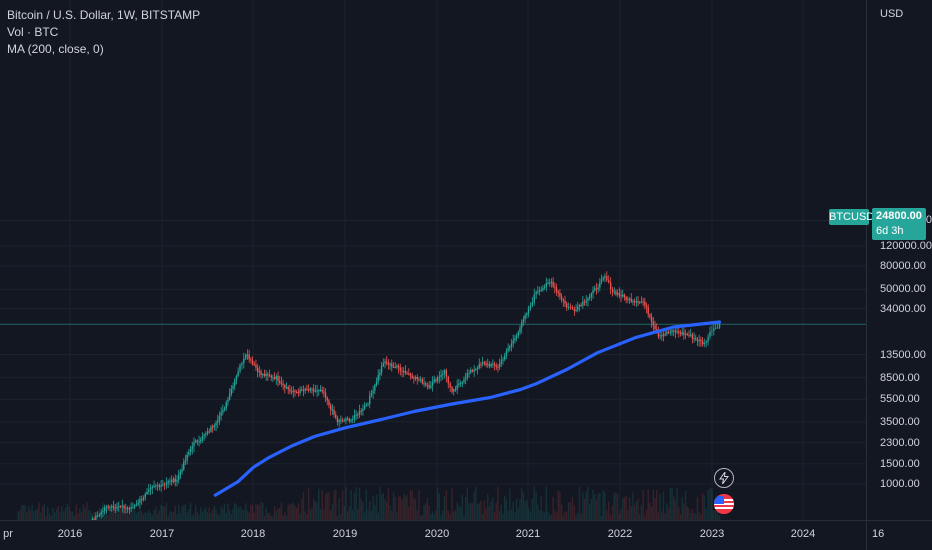  I want to click on us-flag-event-icon, so click(724, 504).